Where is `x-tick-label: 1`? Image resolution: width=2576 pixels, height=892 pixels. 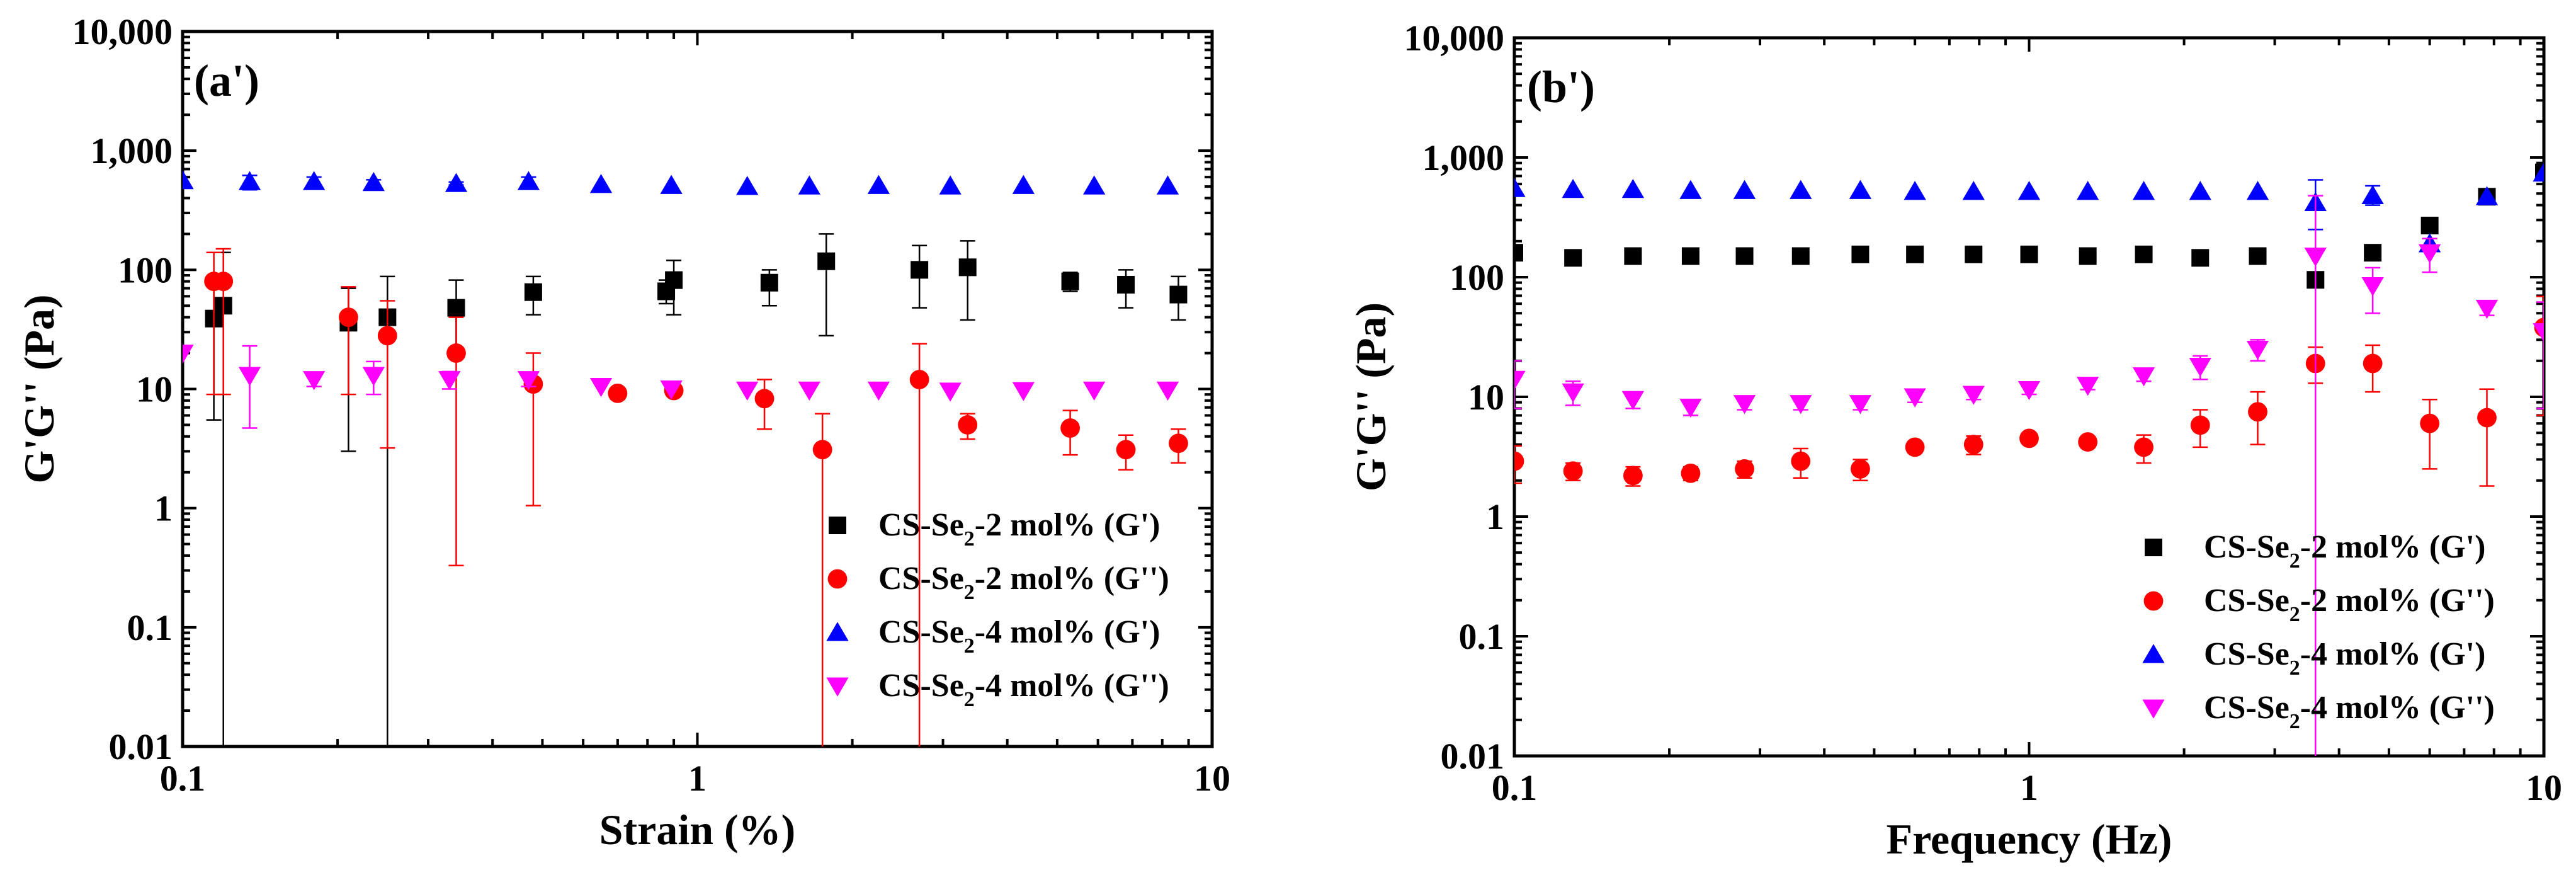 x-tick-label: 1 is located at coordinates (2029, 787).